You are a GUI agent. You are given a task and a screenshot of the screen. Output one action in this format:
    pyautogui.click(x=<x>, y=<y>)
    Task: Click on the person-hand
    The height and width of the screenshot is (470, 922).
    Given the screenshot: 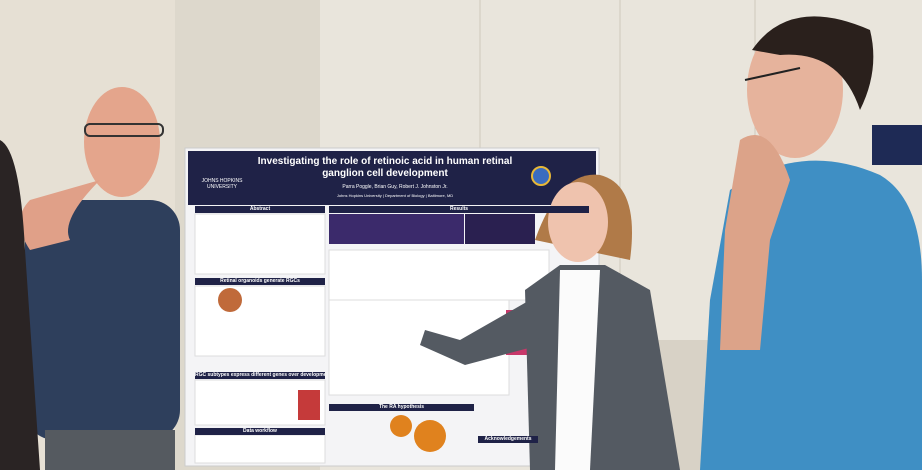 What is the action you would take?
    pyautogui.click(x=755, y=242)
    